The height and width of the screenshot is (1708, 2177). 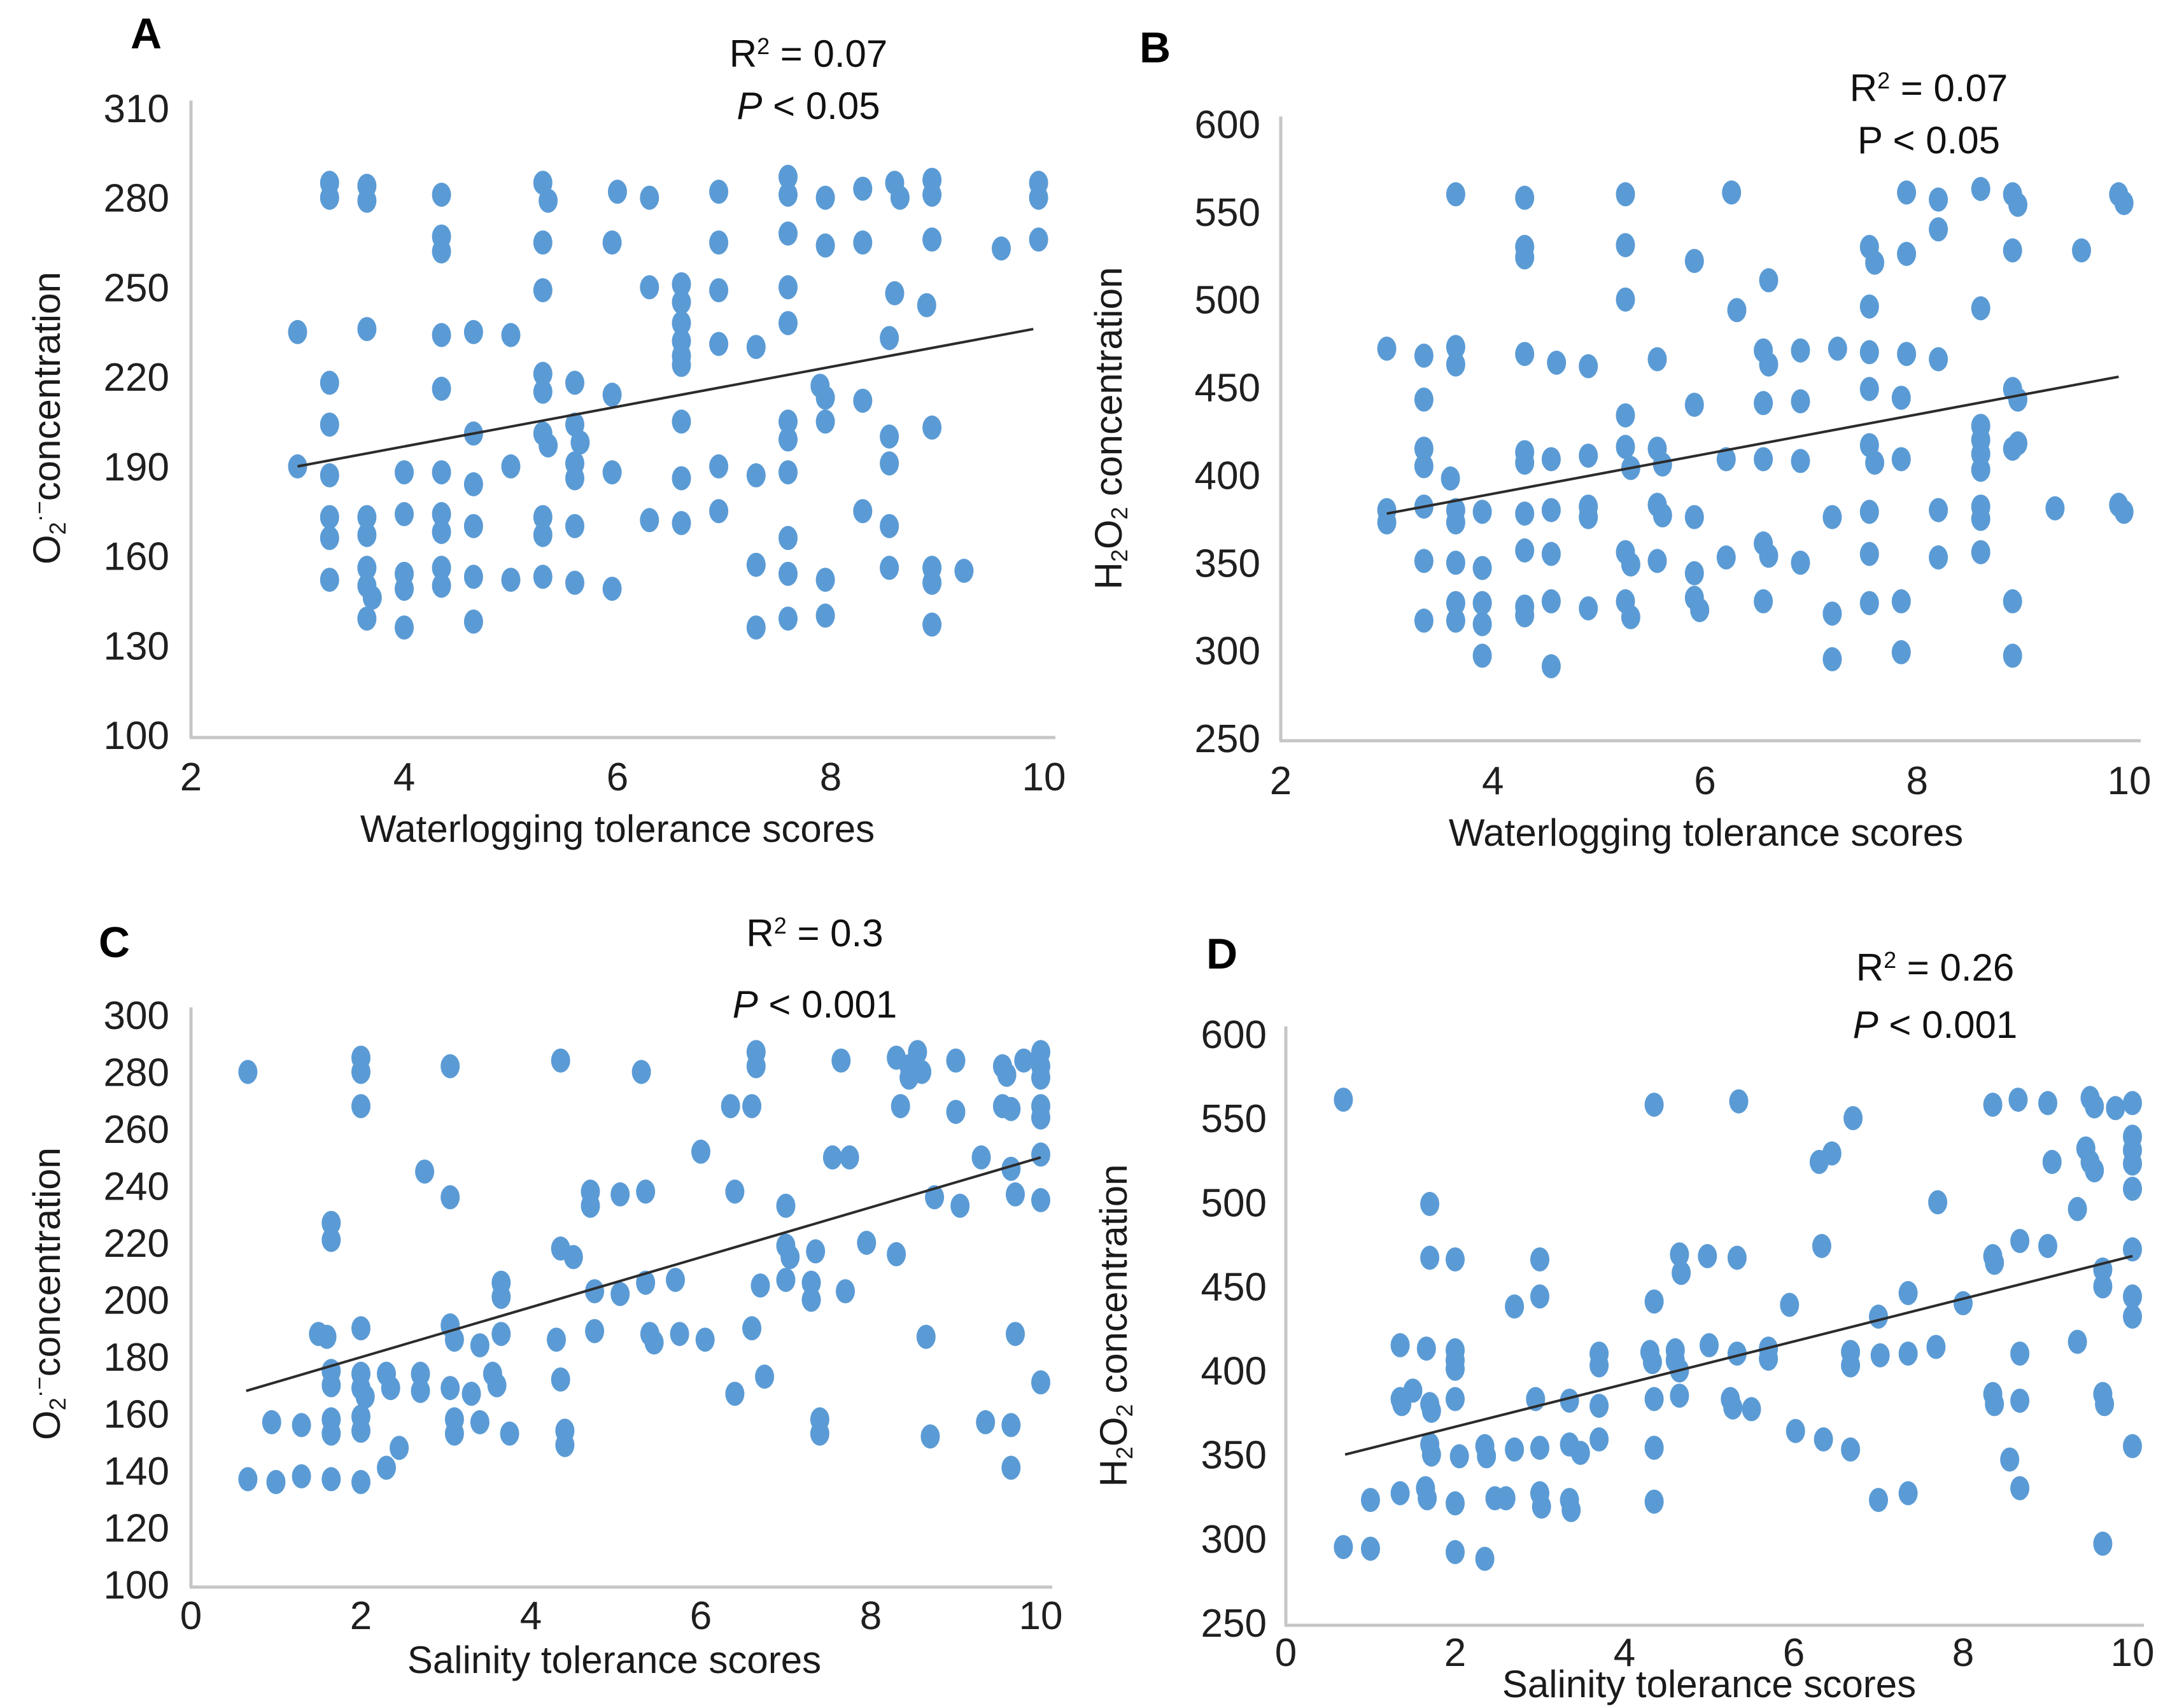 What do you see at coordinates (1286, 1653) in the screenshot?
I see `x-tick-label: 0` at bounding box center [1286, 1653].